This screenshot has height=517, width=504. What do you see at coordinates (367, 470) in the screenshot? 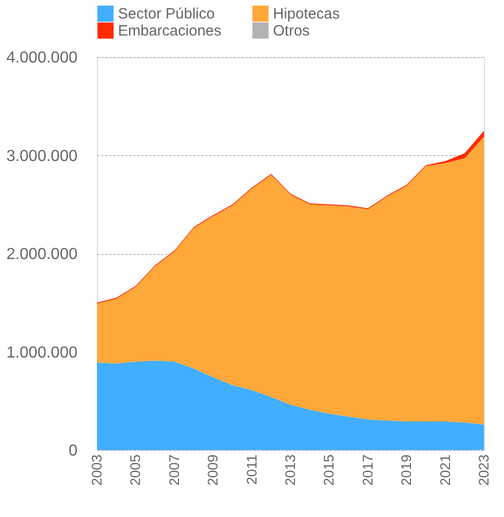
I see `x-tick-label: 2017` at bounding box center [367, 470].